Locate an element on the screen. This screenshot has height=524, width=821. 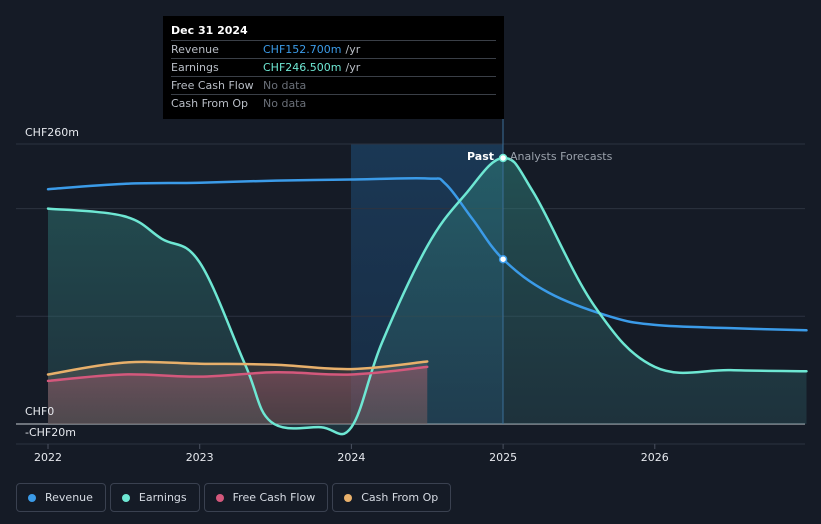
x-tick-label: 2024 is located at coordinates (351, 457).